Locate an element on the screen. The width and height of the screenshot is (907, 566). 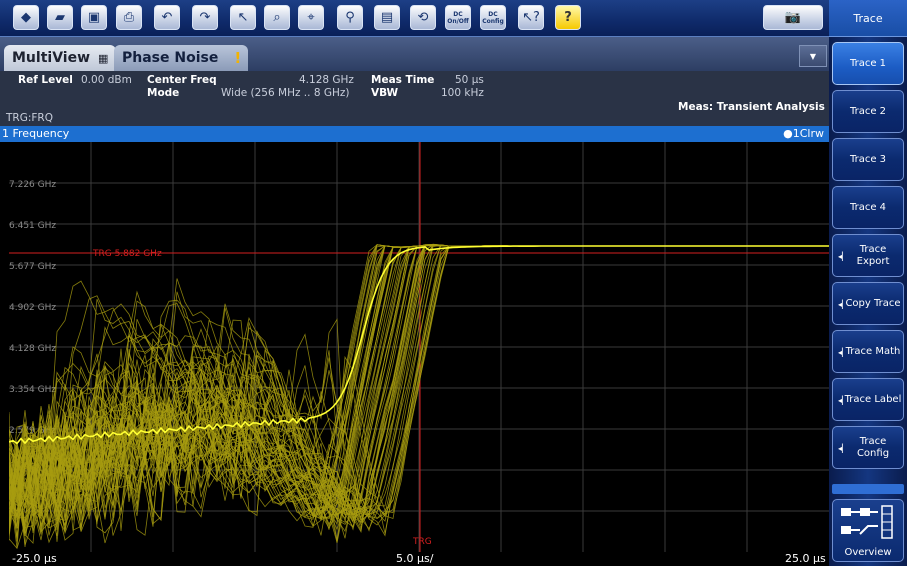
diagram-title: 1 Frequency is located at coordinates (36, 133).